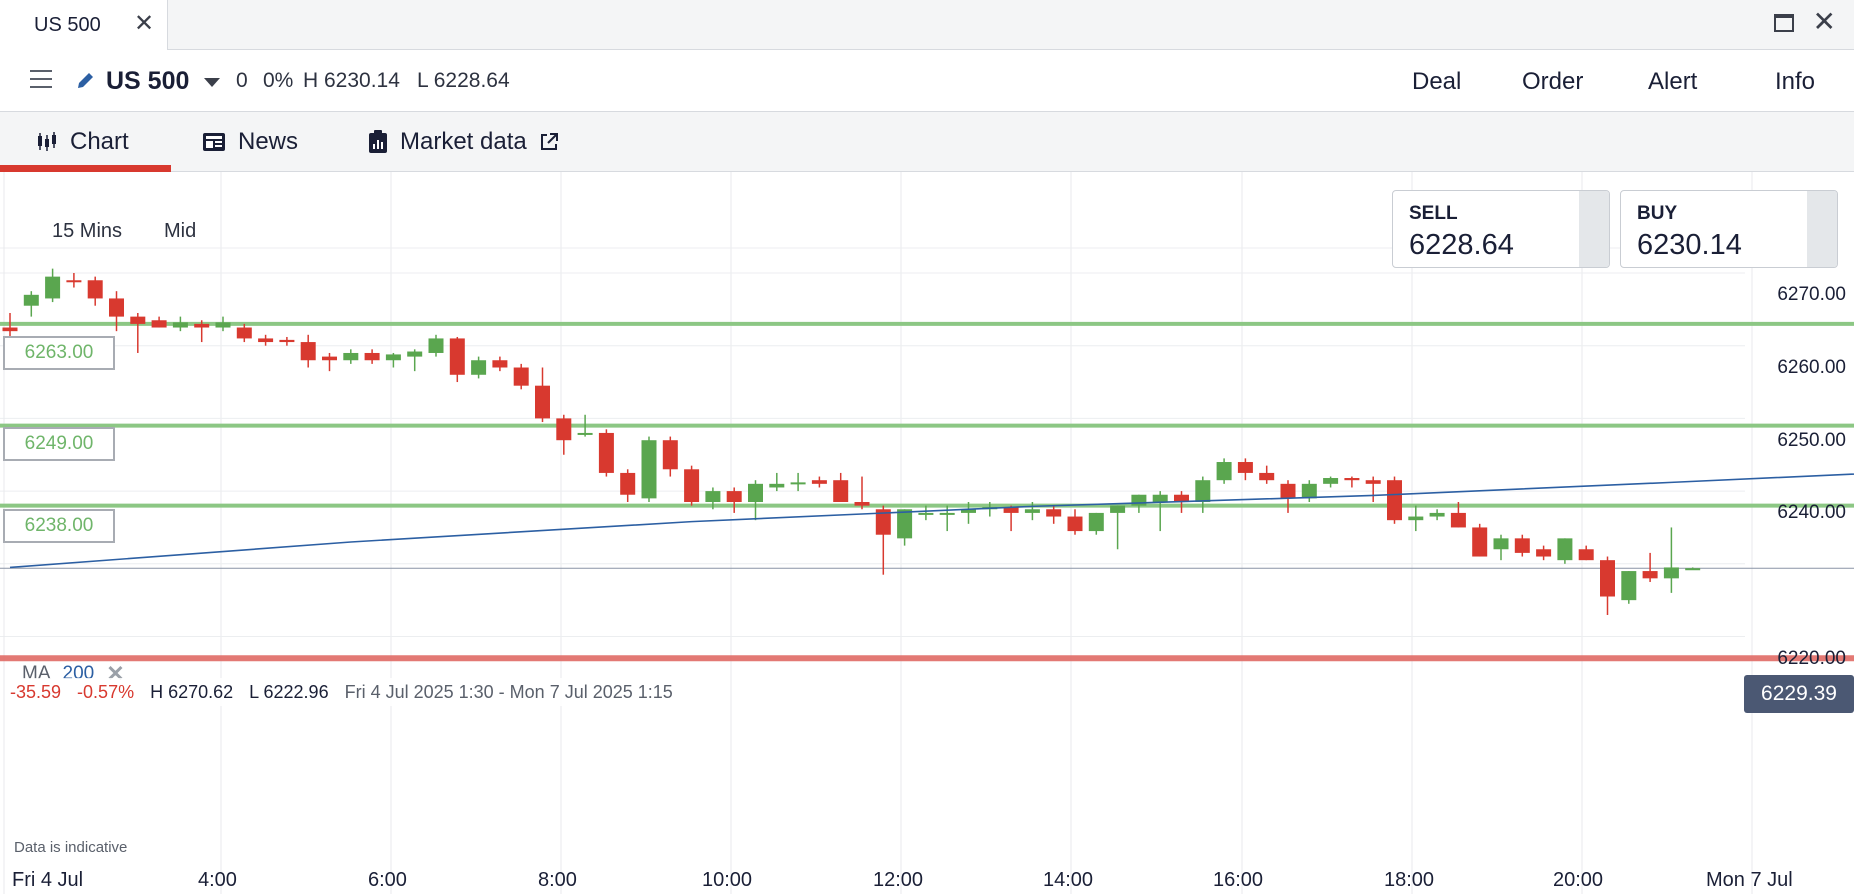 Image resolution: width=1854 pixels, height=894 pixels. I want to click on tab-market-data: Market data, so click(463, 142).